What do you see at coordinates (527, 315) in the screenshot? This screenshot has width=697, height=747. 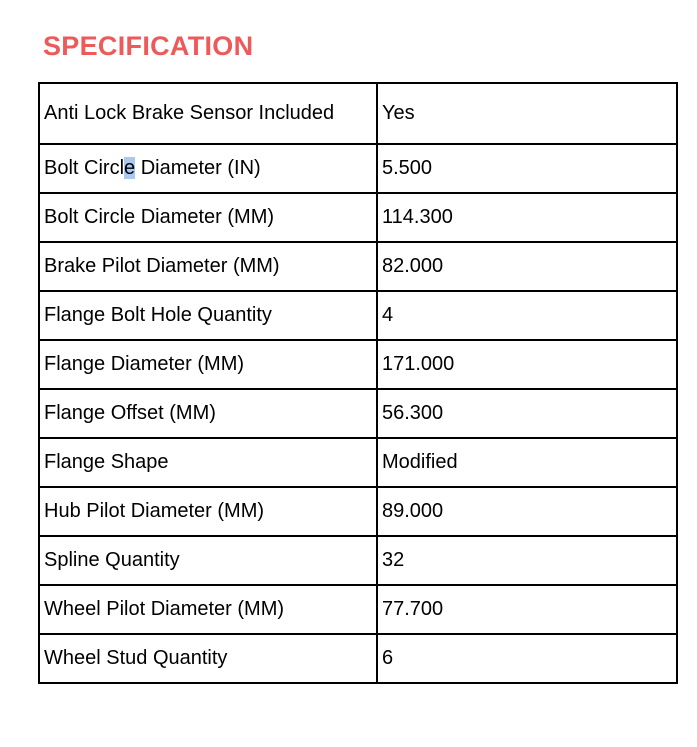 I see `spec-value: 4` at bounding box center [527, 315].